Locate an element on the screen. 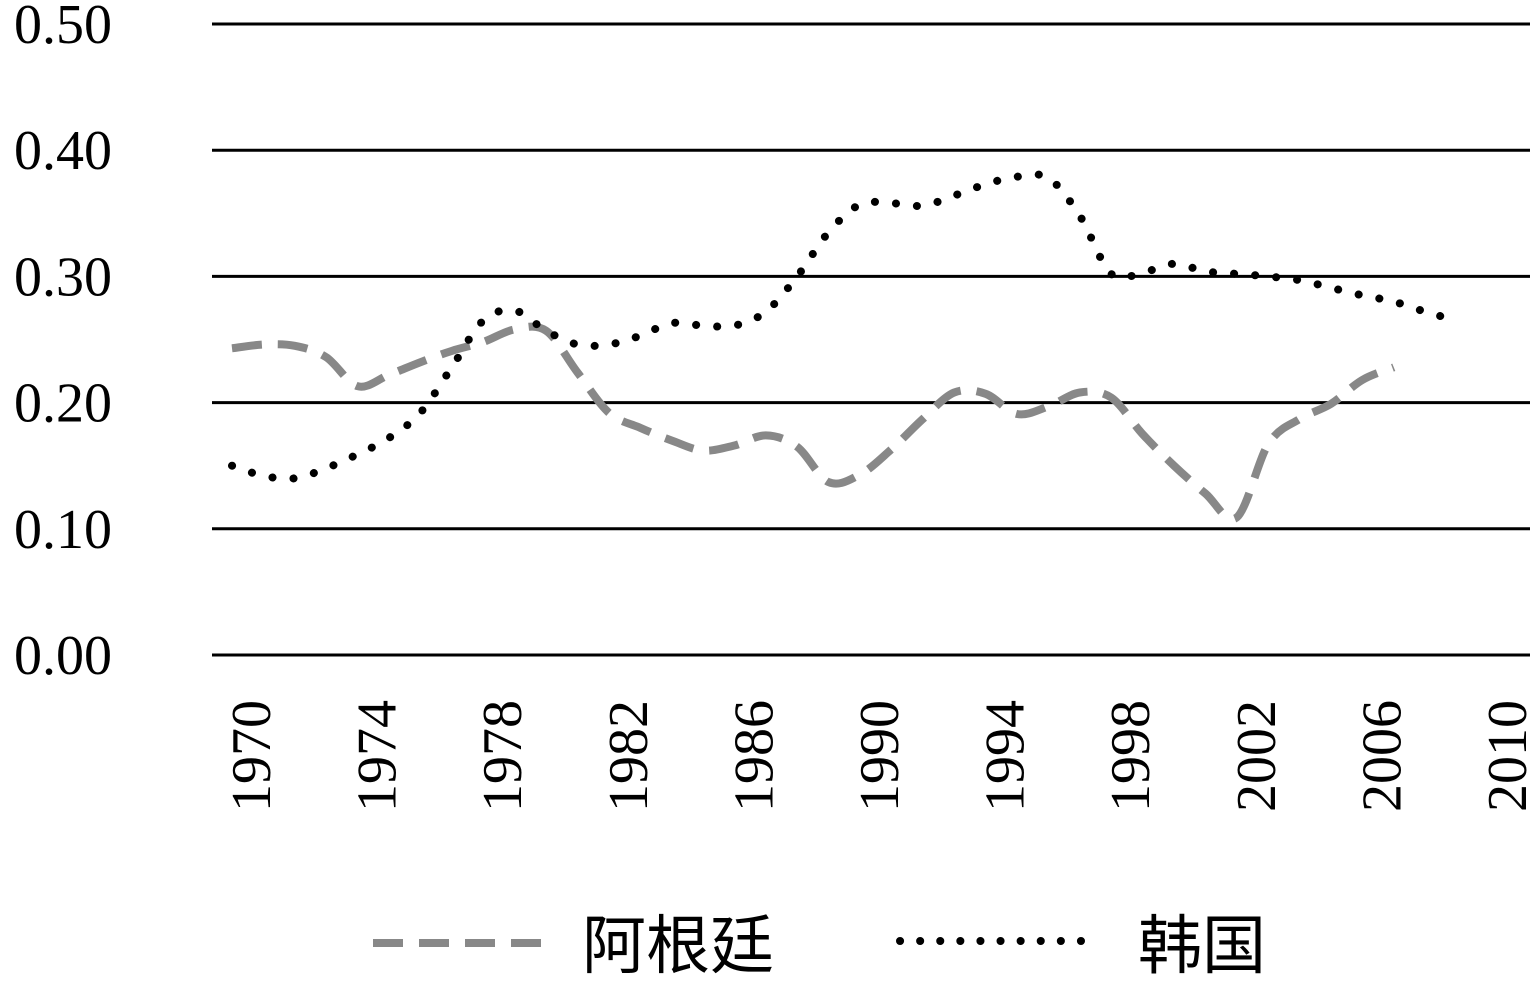 The height and width of the screenshot is (981, 1530). y-tick-label: 0.20 is located at coordinates (63, 404).